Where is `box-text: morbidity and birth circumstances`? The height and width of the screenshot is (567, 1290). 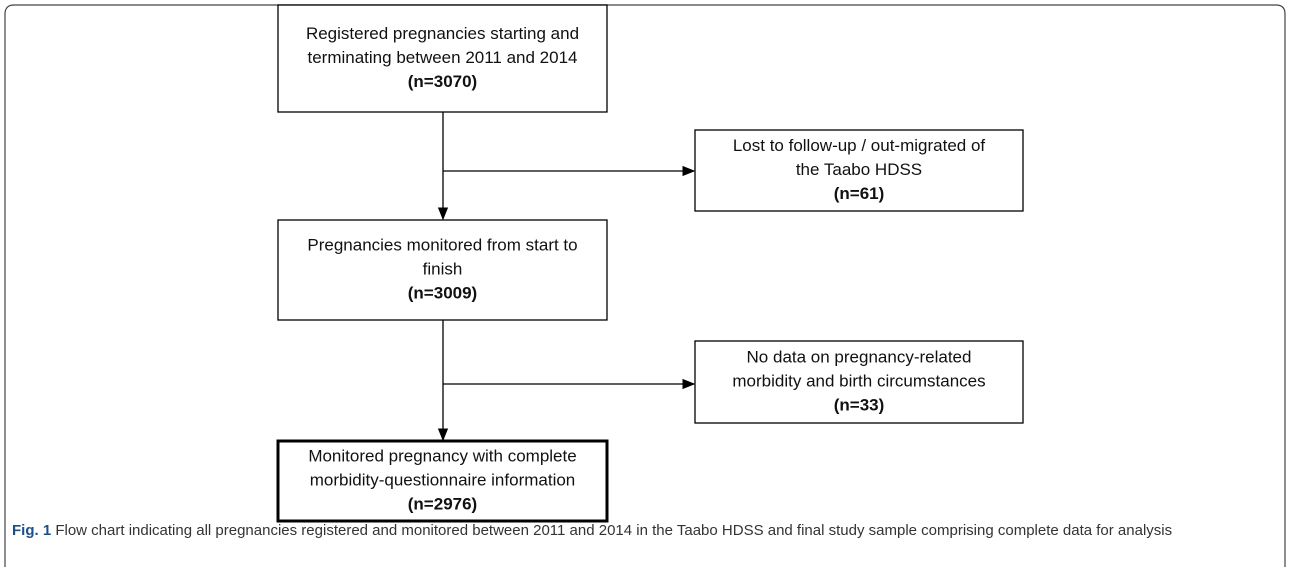
box-text: morbidity and birth circumstances is located at coordinates (858, 380).